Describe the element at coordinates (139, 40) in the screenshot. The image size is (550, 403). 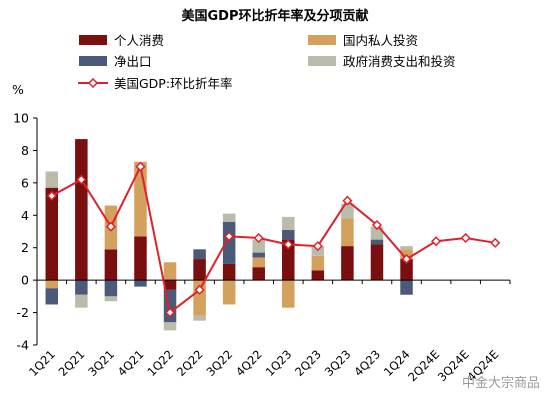
I see `legend-label-personal-consumption: 个人消费` at that location.